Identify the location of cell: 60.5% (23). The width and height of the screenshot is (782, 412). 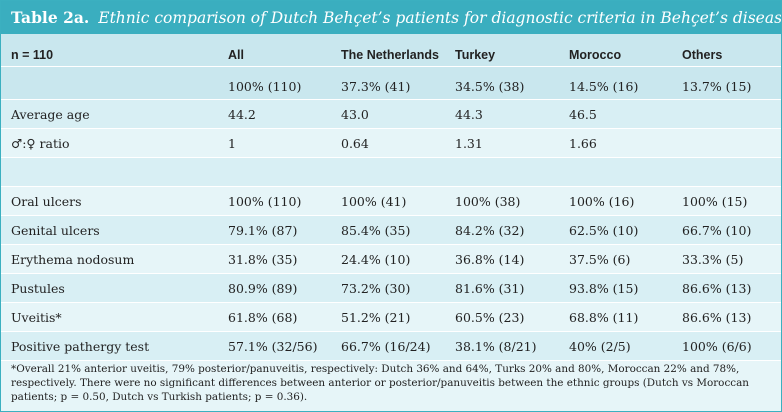
(490, 317).